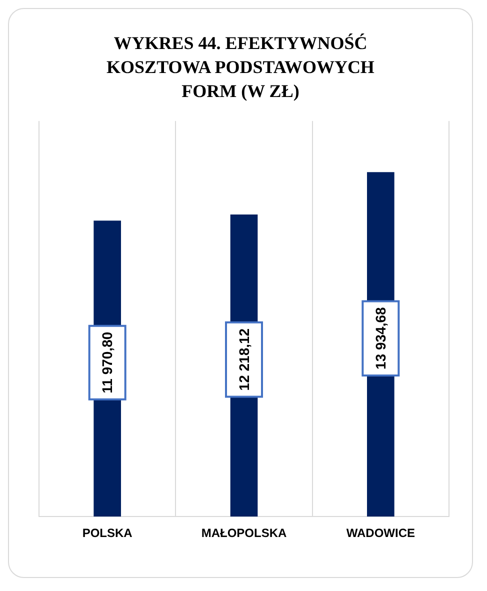 Image resolution: width=487 pixels, height=591 pixels. What do you see at coordinates (244, 533) in the screenshot?
I see `x-tick-label: MAŁOPOLSKA` at bounding box center [244, 533].